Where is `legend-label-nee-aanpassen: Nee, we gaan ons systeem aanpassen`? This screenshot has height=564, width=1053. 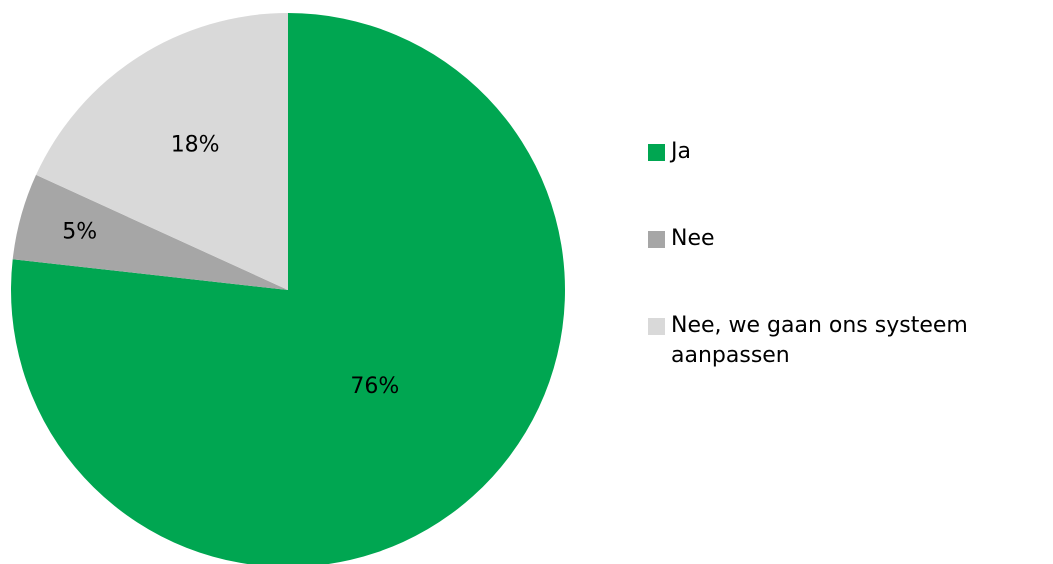
legend-label-nee-aanpassen: Nee, we gaan ons systeem aanpassen is located at coordinates (819, 340).